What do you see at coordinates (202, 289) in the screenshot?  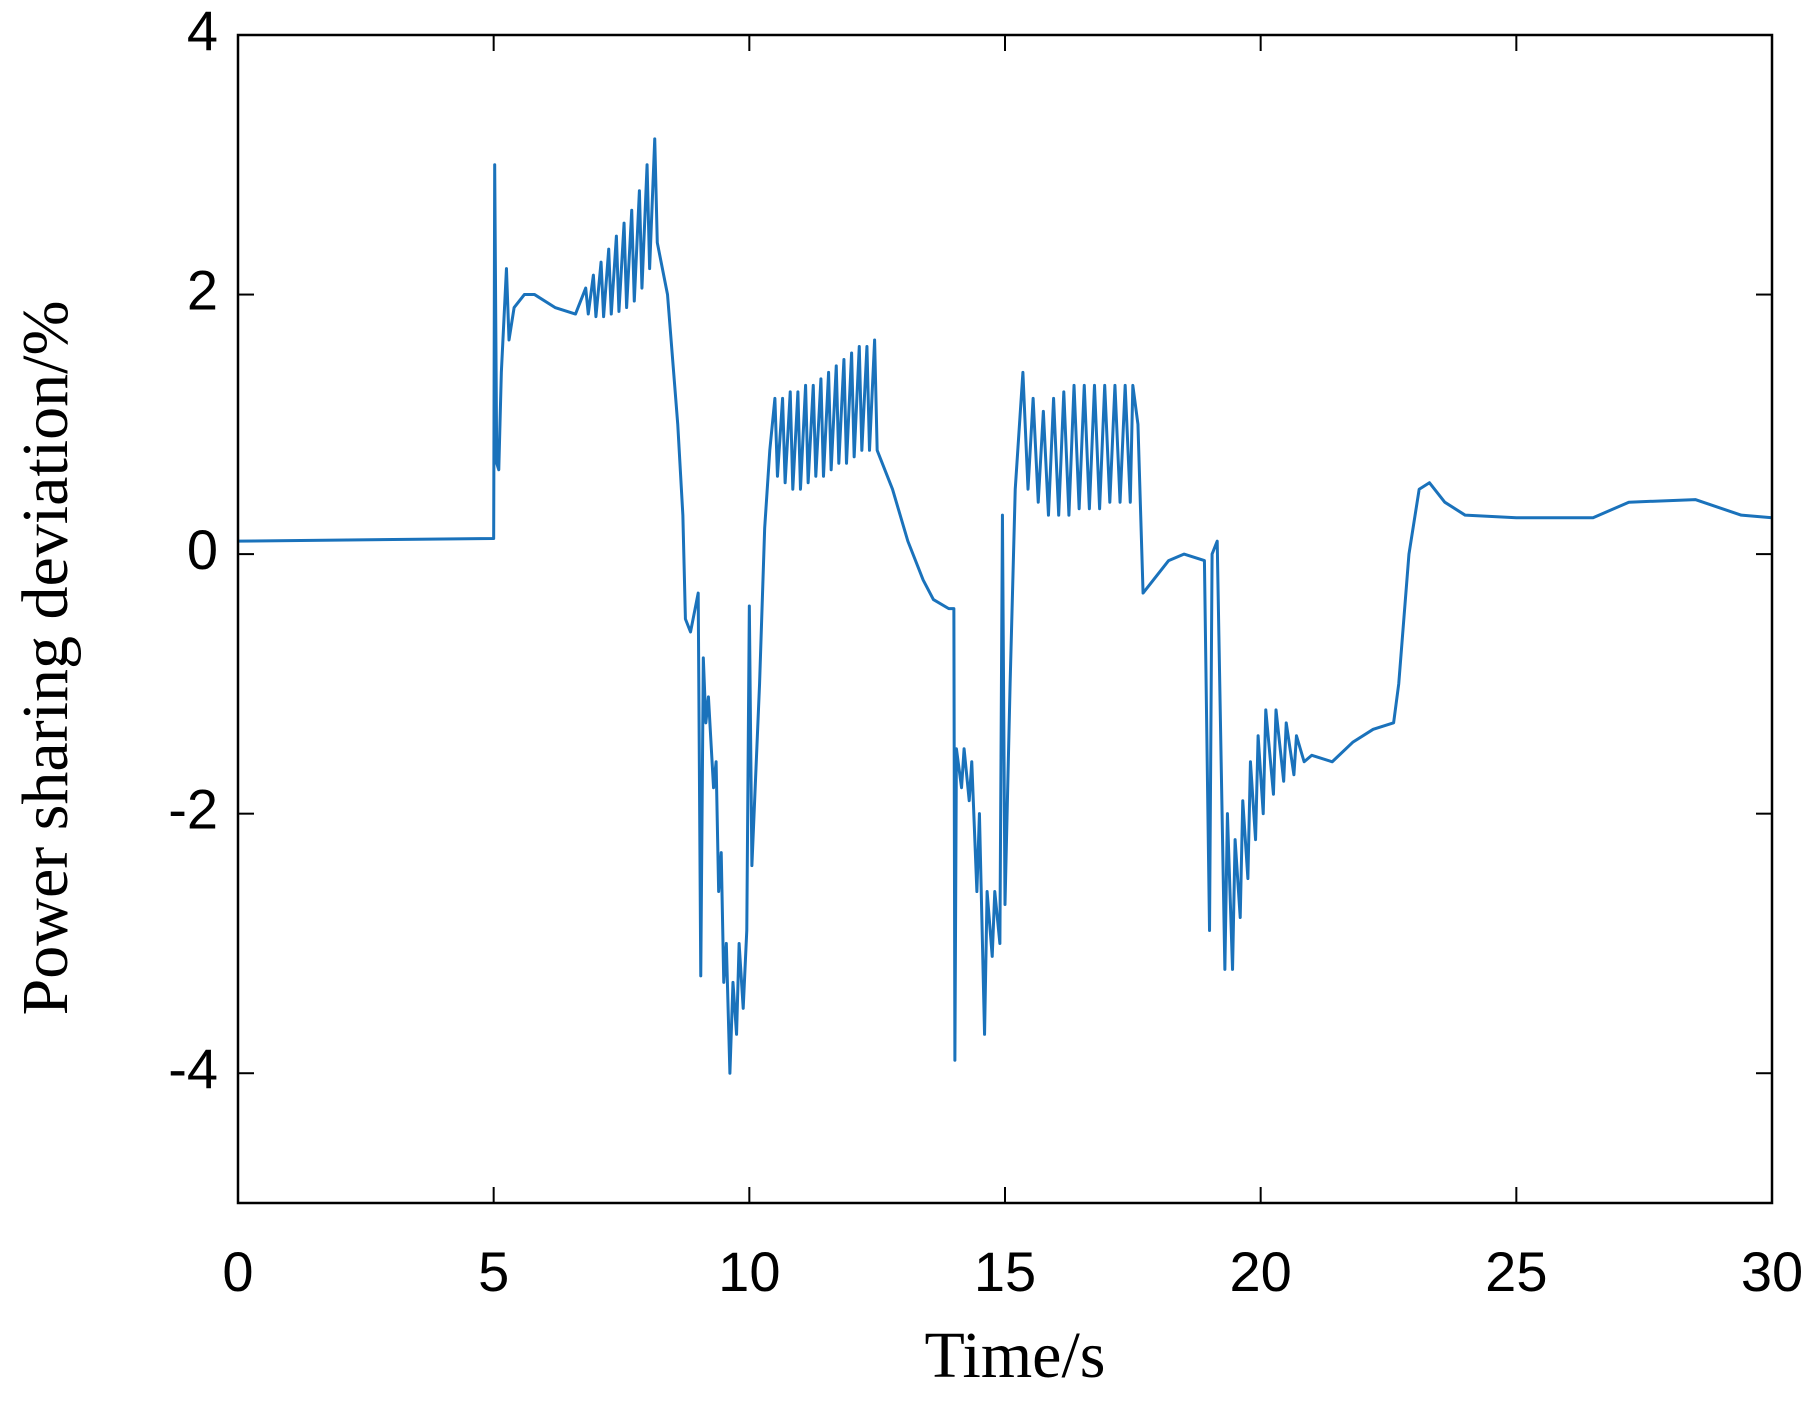 I see `y-tick-label: 2` at bounding box center [202, 289].